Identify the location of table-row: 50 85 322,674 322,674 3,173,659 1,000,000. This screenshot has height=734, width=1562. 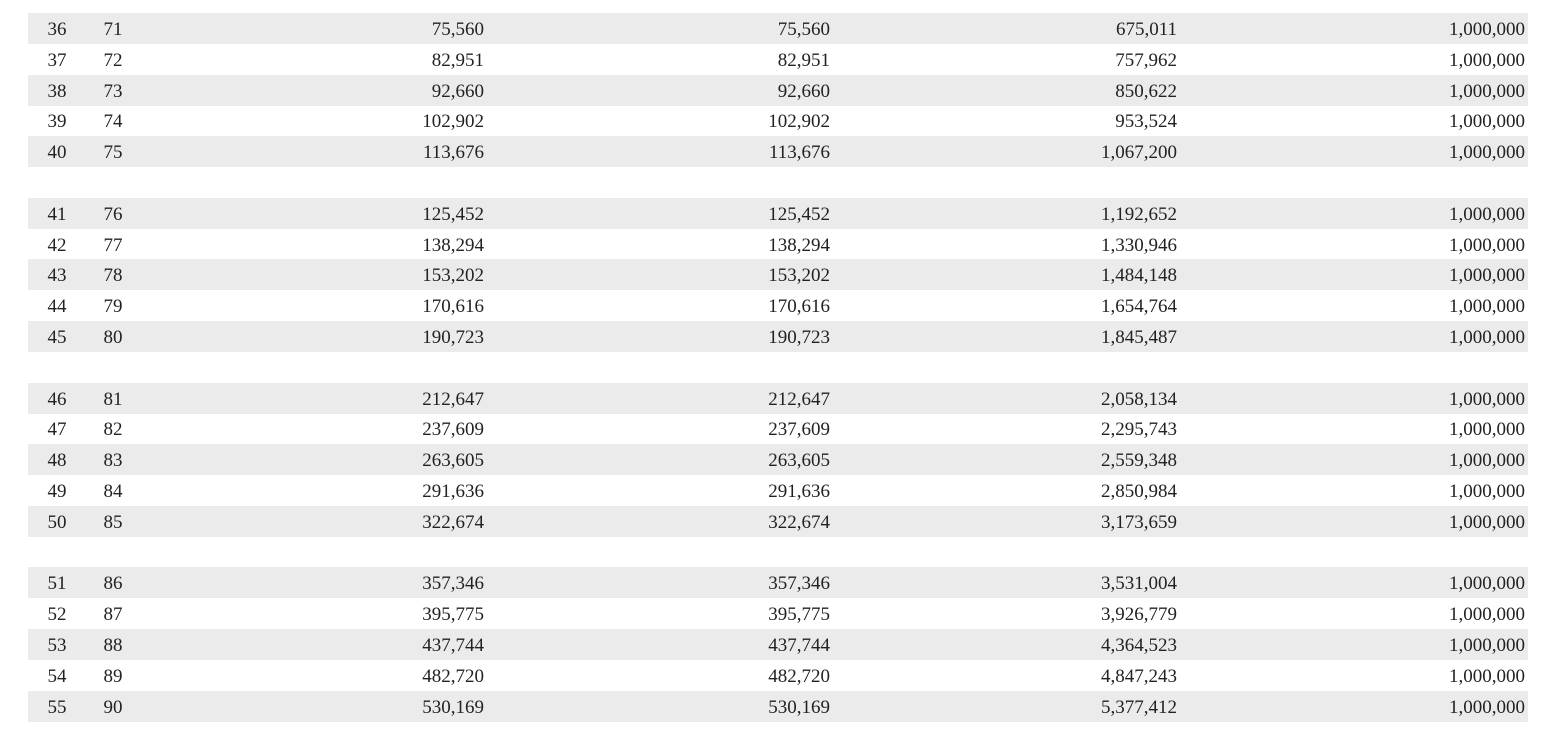
(778, 521).